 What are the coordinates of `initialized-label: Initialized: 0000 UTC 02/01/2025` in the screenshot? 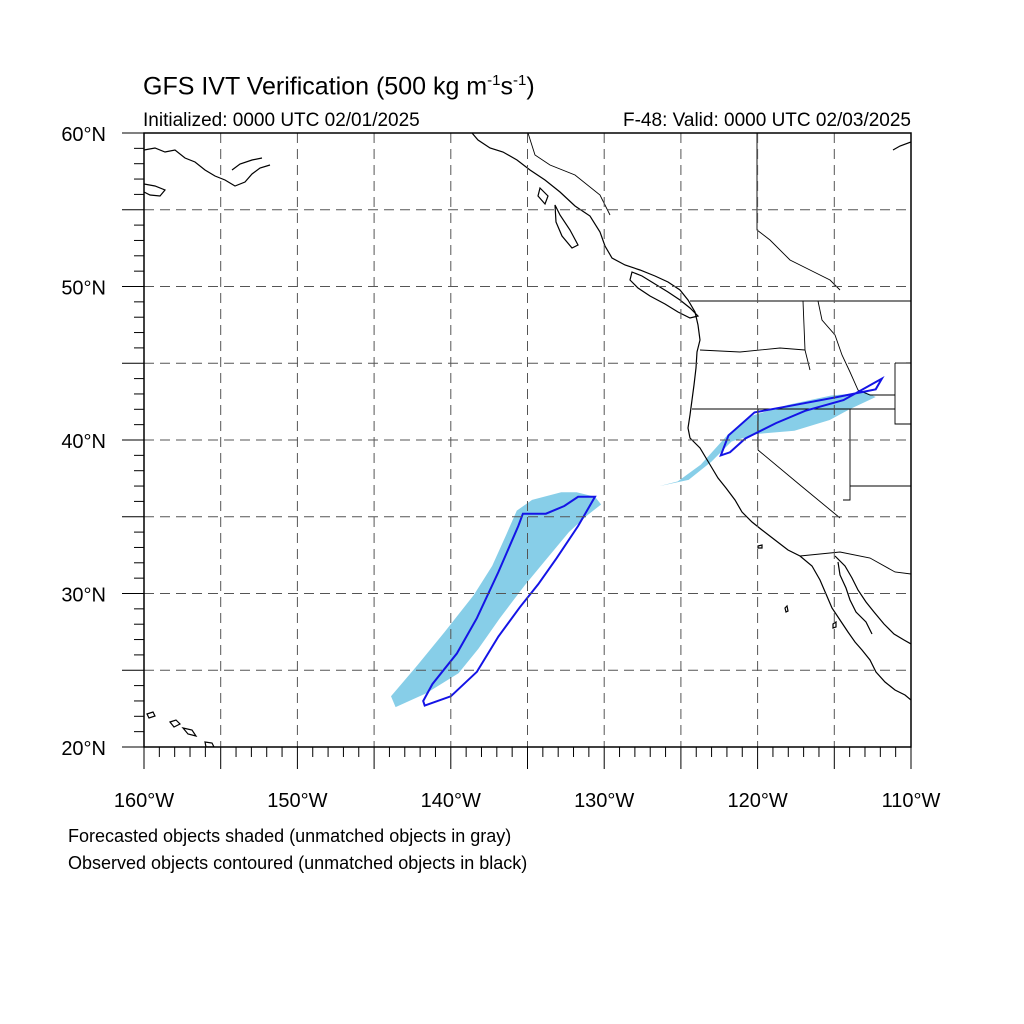 It's located at (281, 120).